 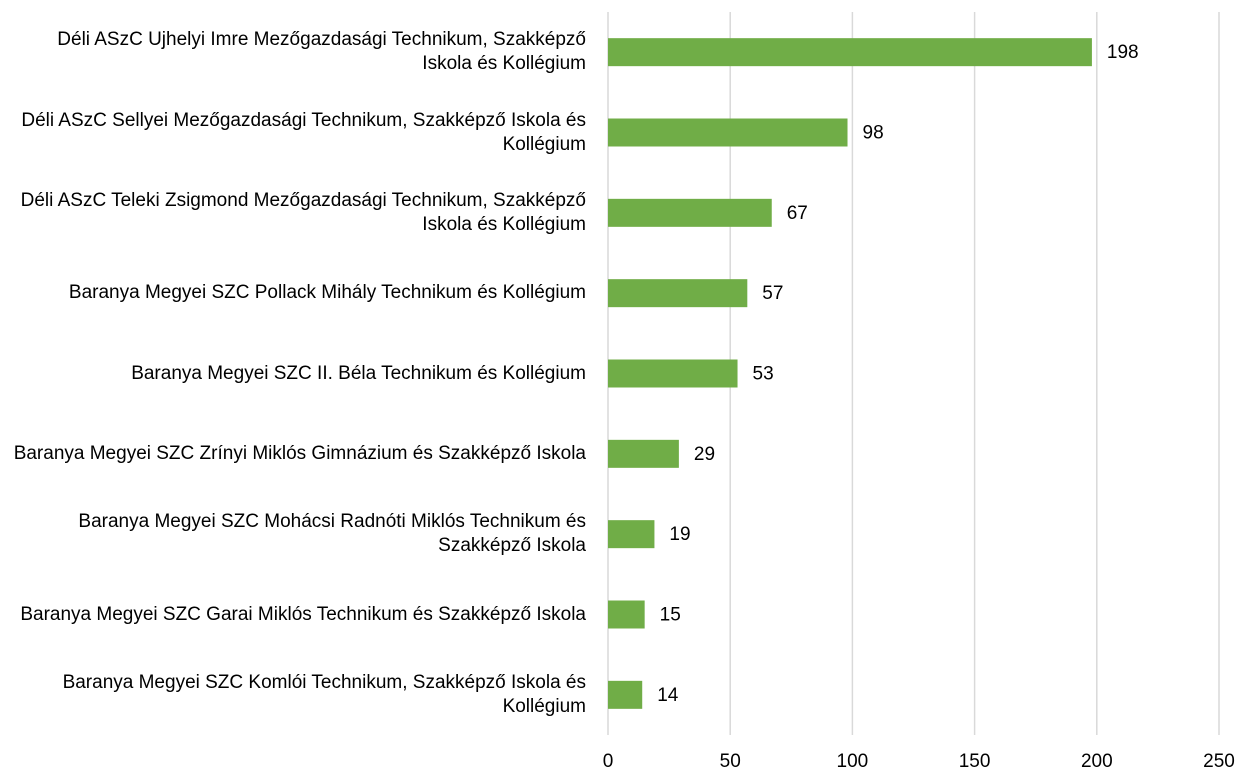 What do you see at coordinates (670, 615) in the screenshot?
I see `value-label: 15` at bounding box center [670, 615].